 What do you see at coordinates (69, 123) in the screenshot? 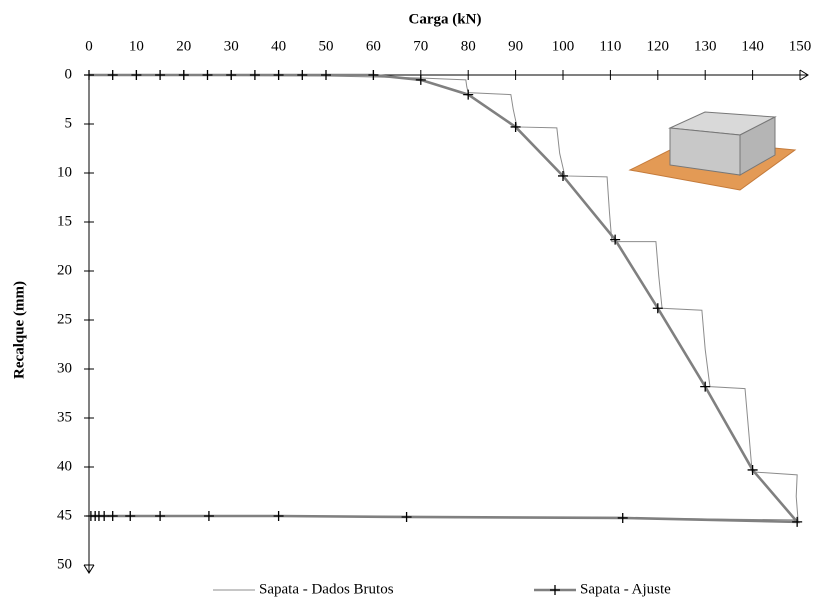
I see `y-tick-label: 5` at bounding box center [69, 123].